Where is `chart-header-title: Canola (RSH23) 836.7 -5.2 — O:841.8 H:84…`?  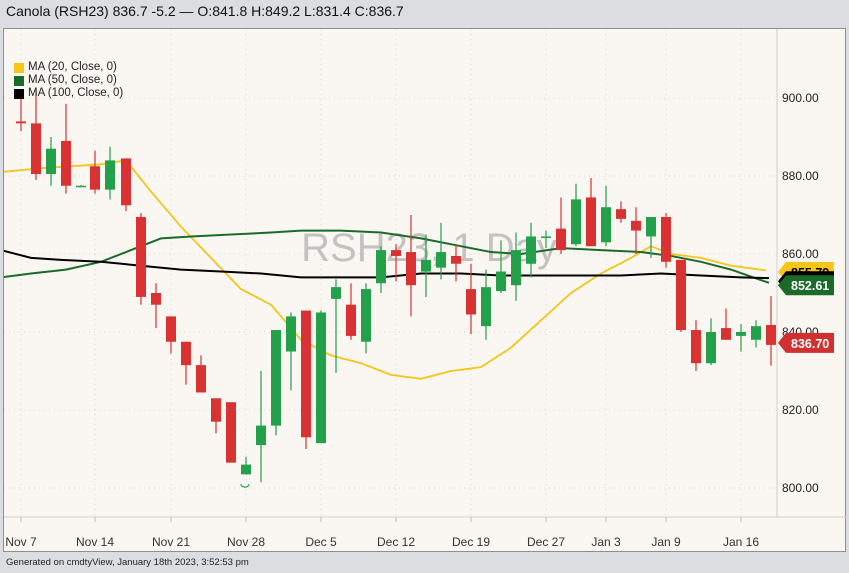
chart-header-title: Canola (RSH23) 836.7 -5.2 — O:841.8 H:84… is located at coordinates (205, 11).